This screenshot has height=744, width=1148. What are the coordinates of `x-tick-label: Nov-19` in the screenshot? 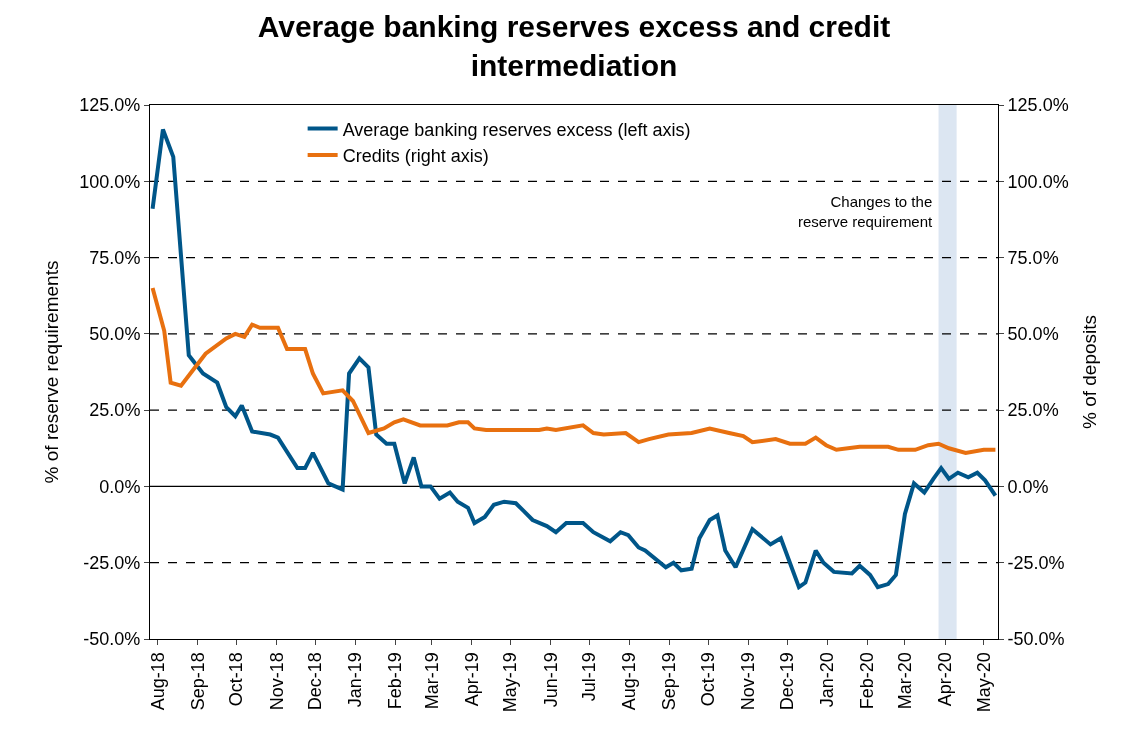 It's located at (748, 681).